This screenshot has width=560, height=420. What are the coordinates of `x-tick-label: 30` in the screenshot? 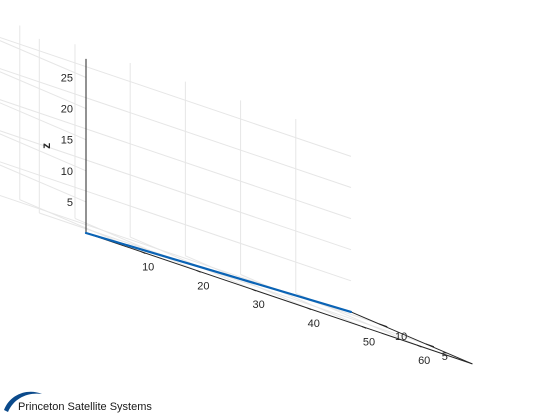 It's located at (258, 305).